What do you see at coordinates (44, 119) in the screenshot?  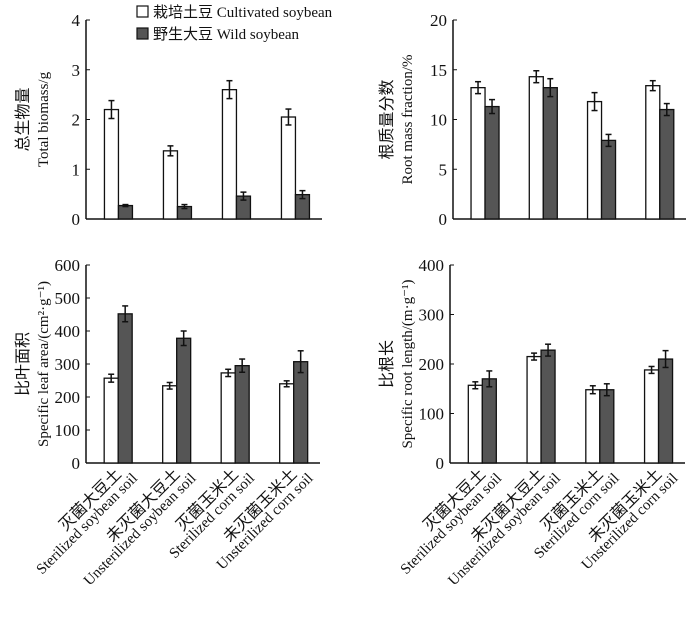 I see `y-axis-label: Total biomass/g` at bounding box center [44, 119].